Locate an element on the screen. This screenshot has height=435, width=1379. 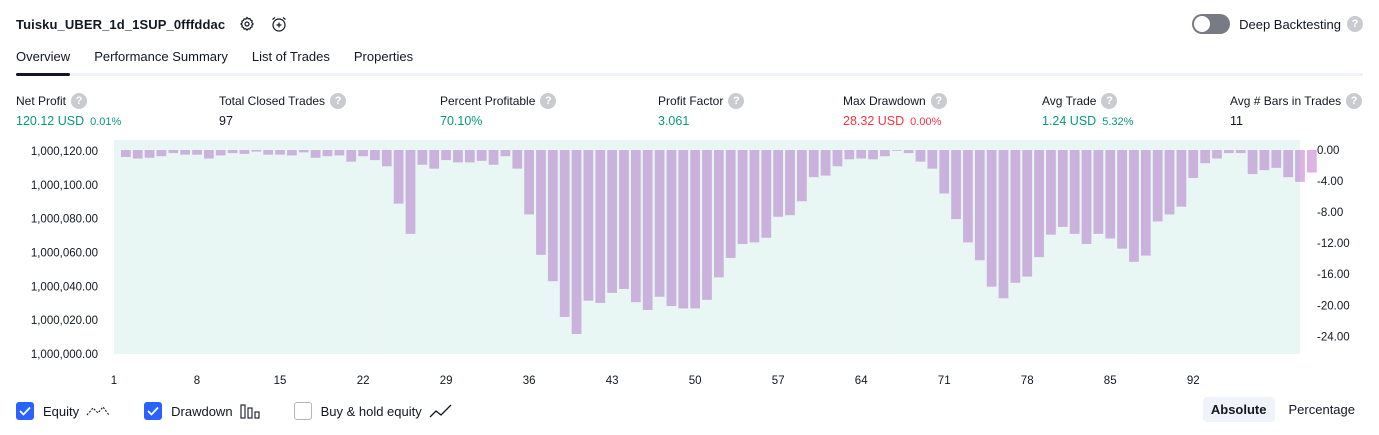
metric-label: Avg Trade is located at coordinates (1069, 101).